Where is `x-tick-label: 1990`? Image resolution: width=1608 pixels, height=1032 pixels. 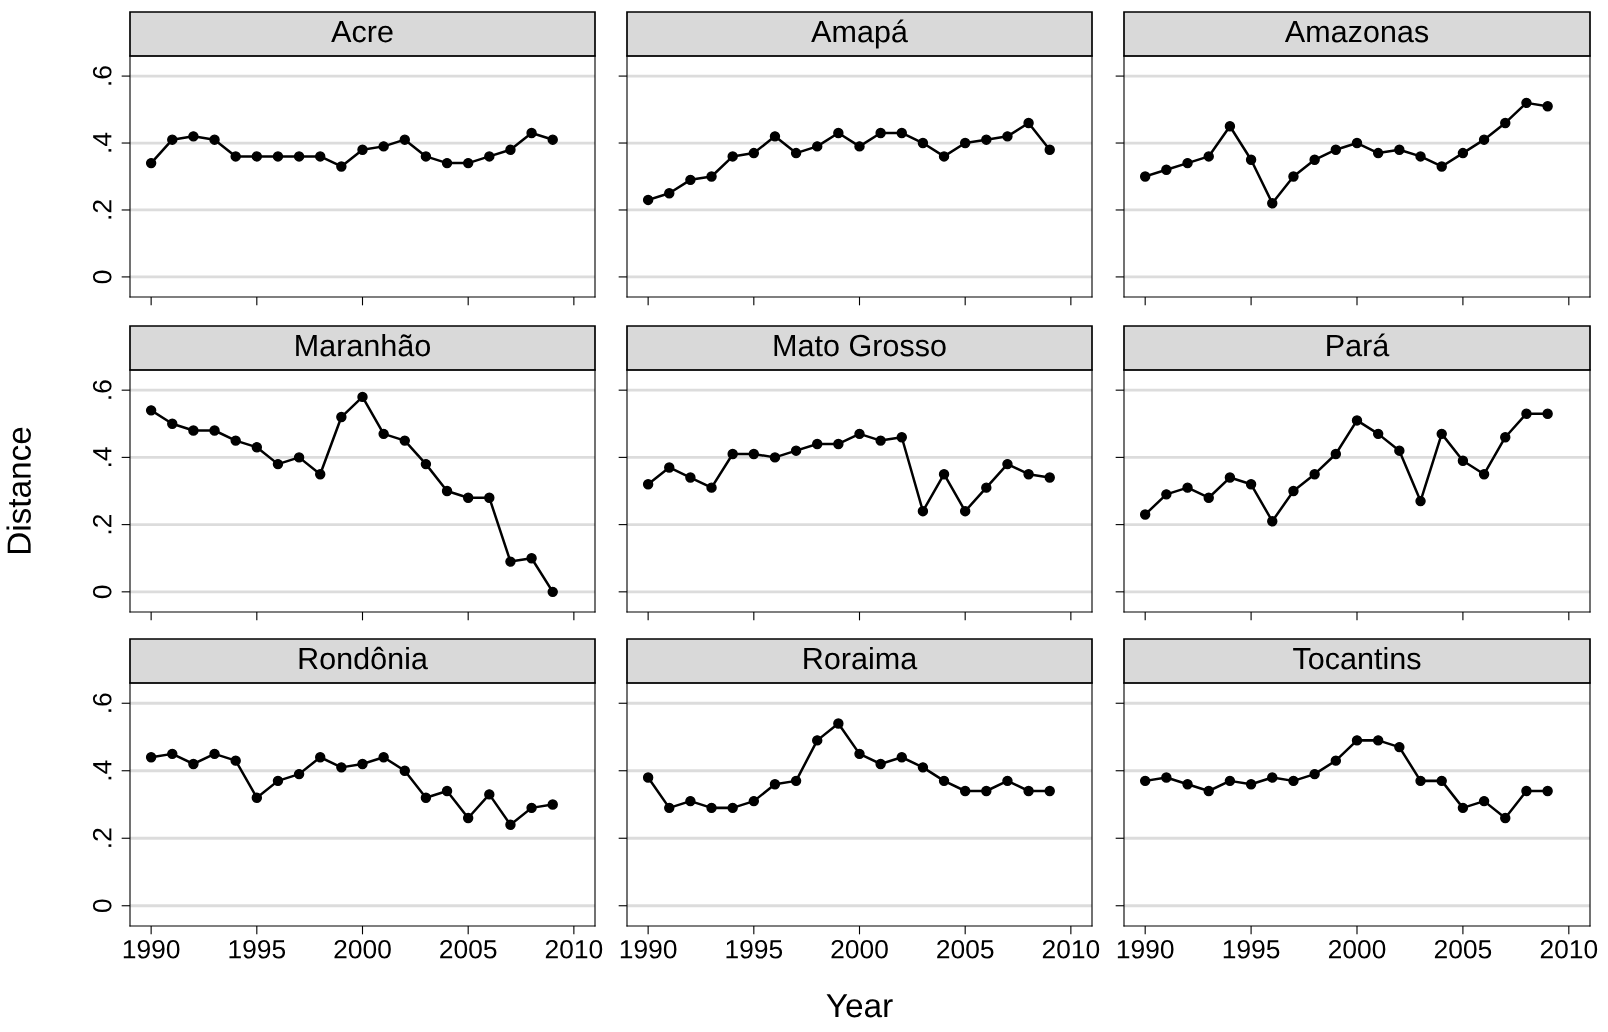
x-tick-label: 1990 is located at coordinates (151, 949).